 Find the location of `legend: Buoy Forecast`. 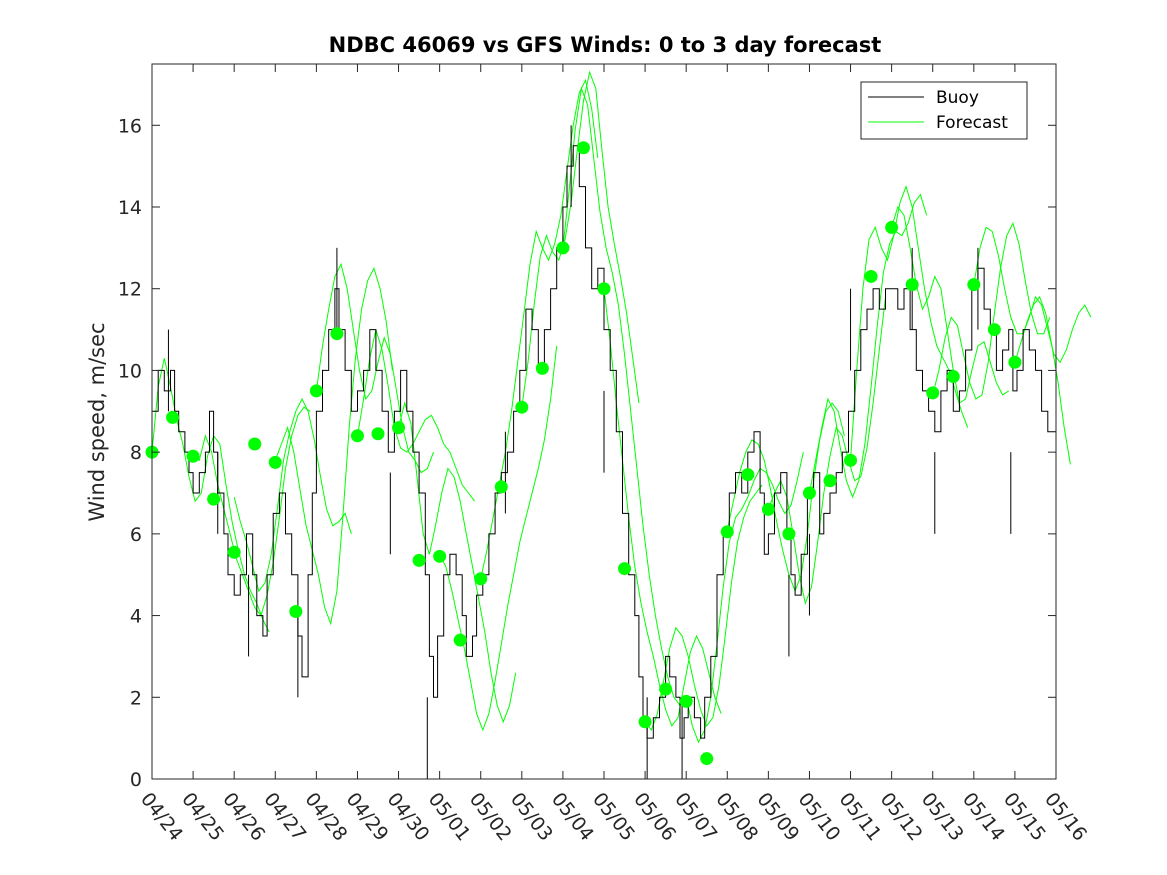

legend: Buoy Forecast is located at coordinates (944, 110).